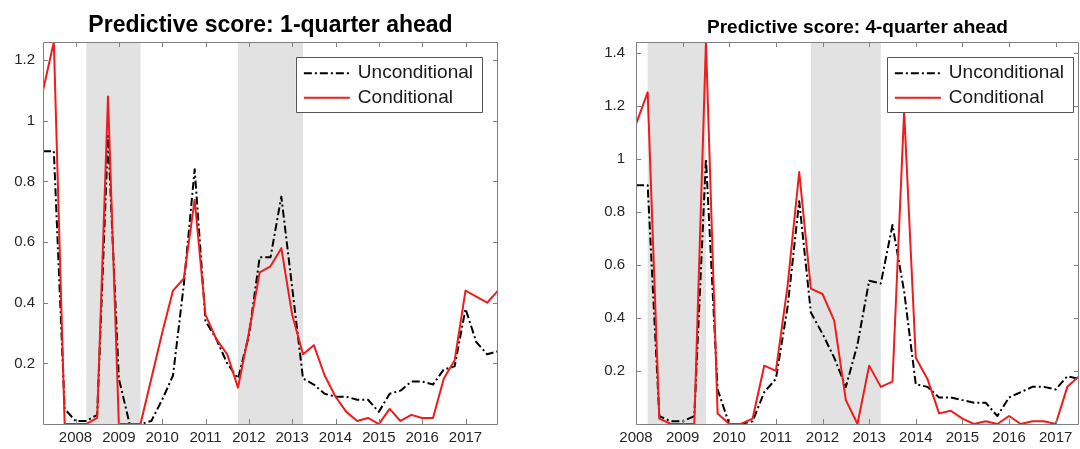 Image resolution: width=1080 pixels, height=449 pixels. I want to click on chart-title: Predictive score: 1-quarter ahead, so click(270, 24).